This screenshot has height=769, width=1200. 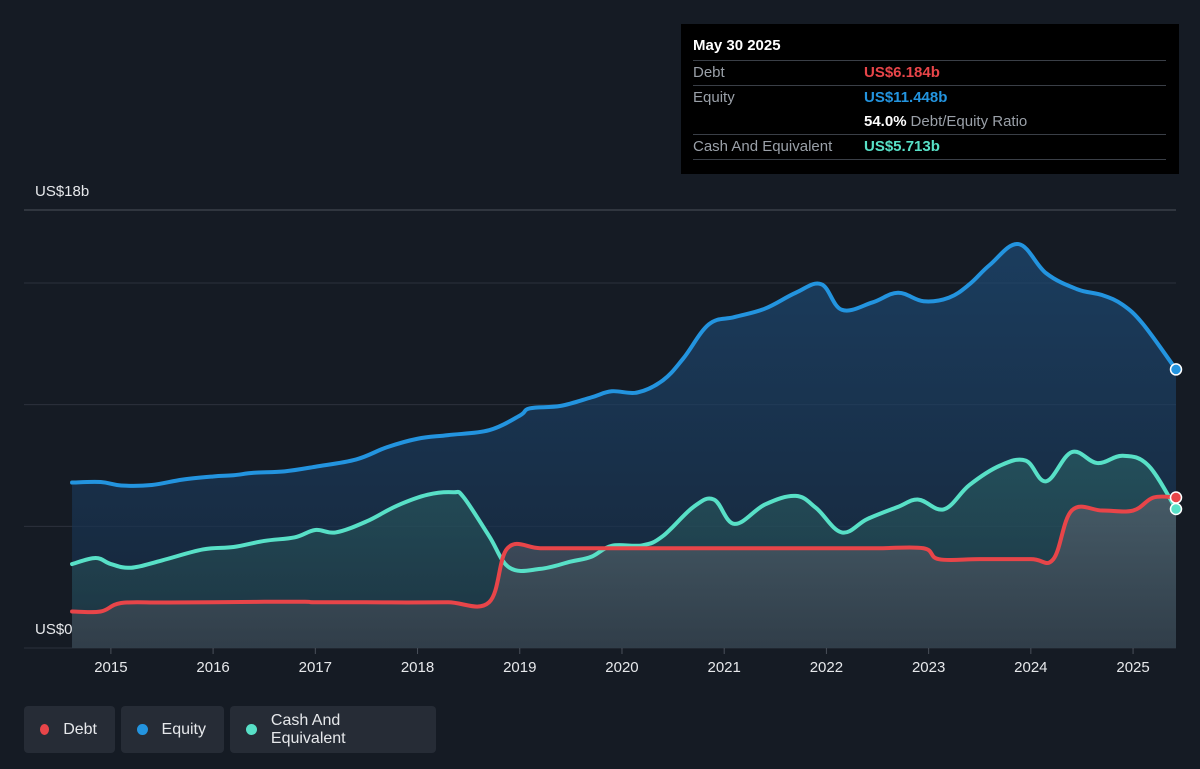 What do you see at coordinates (714, 97) in the screenshot?
I see `tooltip-equity-label: Equity` at bounding box center [714, 97].